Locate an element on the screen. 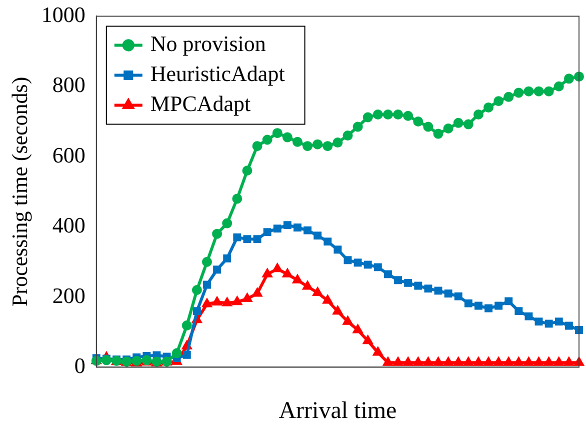  legend-label: HeuristicAdapt is located at coordinates (217, 73).